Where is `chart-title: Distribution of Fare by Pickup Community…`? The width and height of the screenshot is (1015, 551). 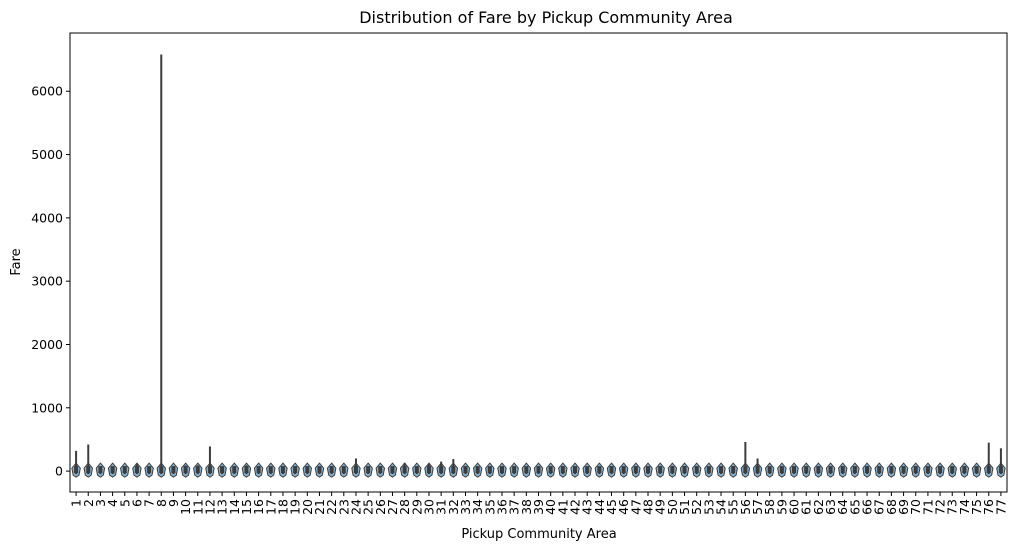
chart-title: Distribution of Fare by Pickup Community… is located at coordinates (546, 17).